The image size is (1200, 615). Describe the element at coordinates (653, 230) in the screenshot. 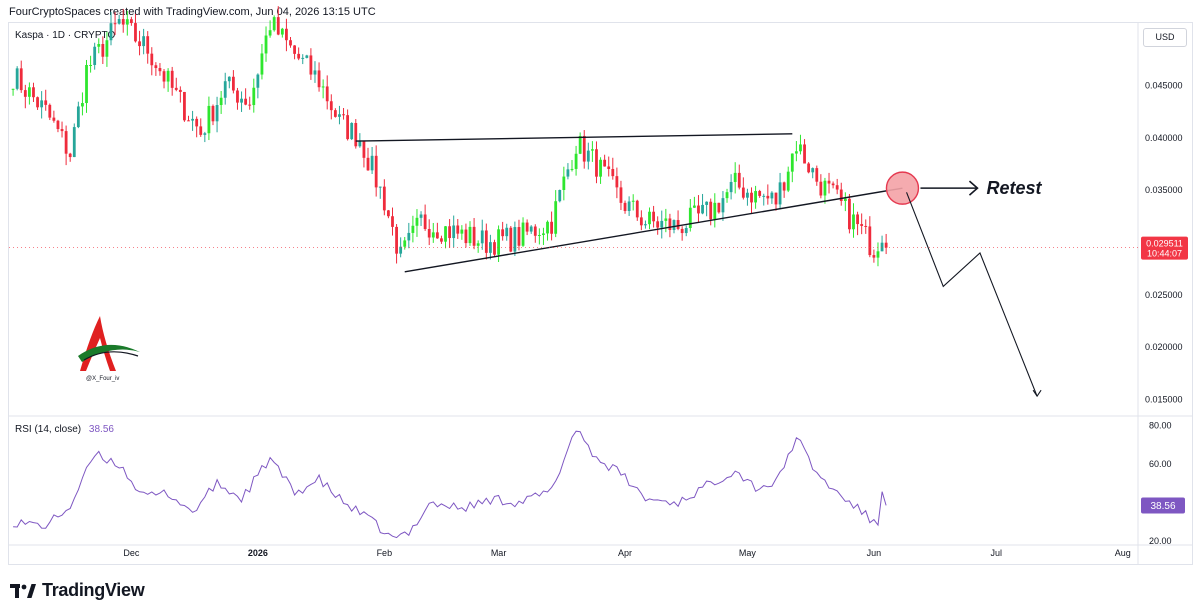

I see `support-trendline` at that location.